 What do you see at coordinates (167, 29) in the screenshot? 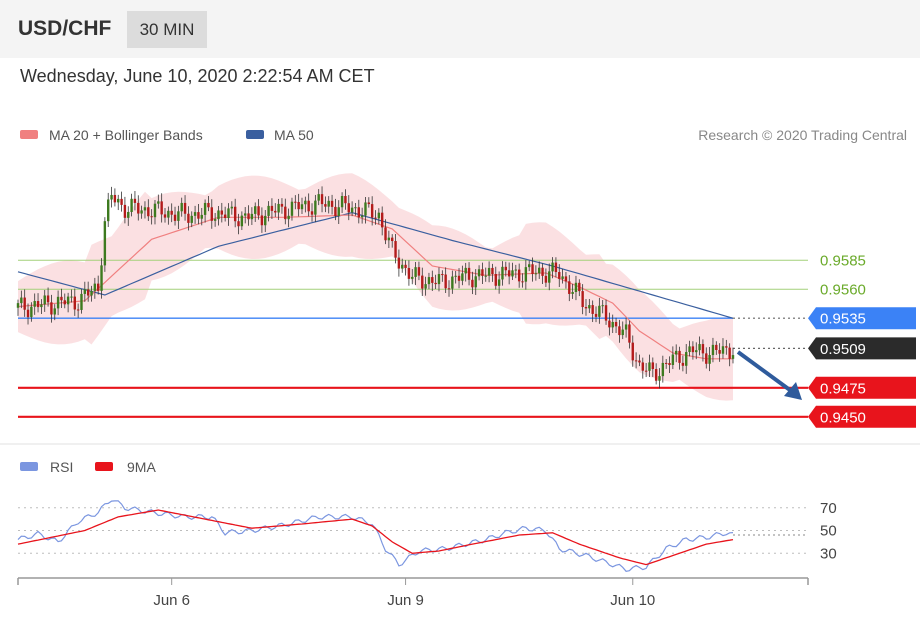
I see `timeframe-button: 30 MIN` at bounding box center [167, 29].